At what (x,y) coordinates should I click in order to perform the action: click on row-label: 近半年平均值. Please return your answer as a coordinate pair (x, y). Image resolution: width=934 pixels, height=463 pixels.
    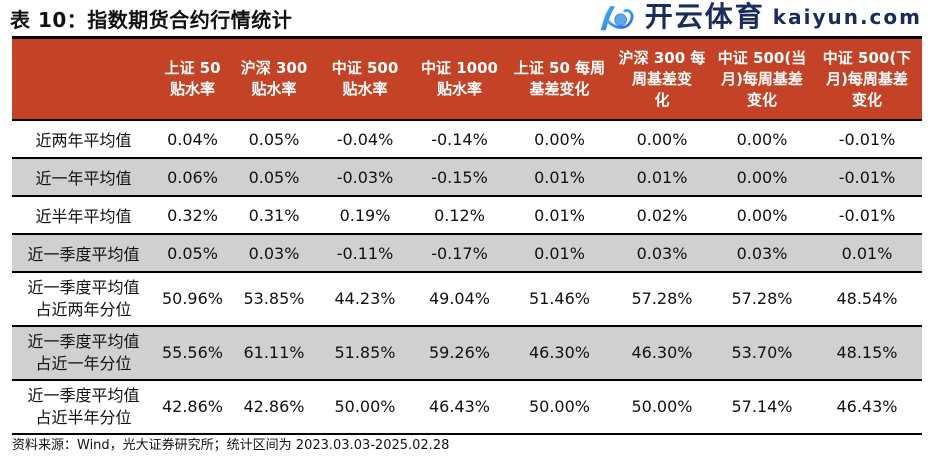
    Looking at the image, I should click on (83, 214).